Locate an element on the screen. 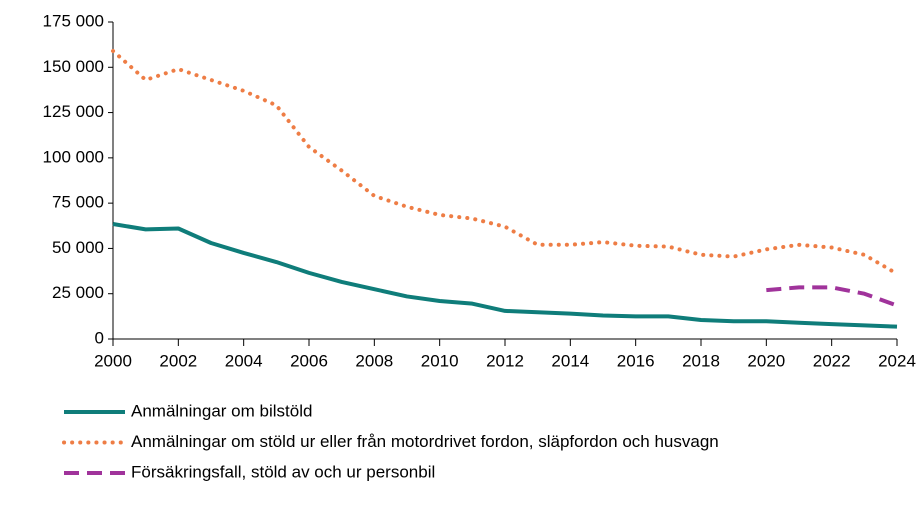  y-tick-label: 100 000 is located at coordinates (73, 156).